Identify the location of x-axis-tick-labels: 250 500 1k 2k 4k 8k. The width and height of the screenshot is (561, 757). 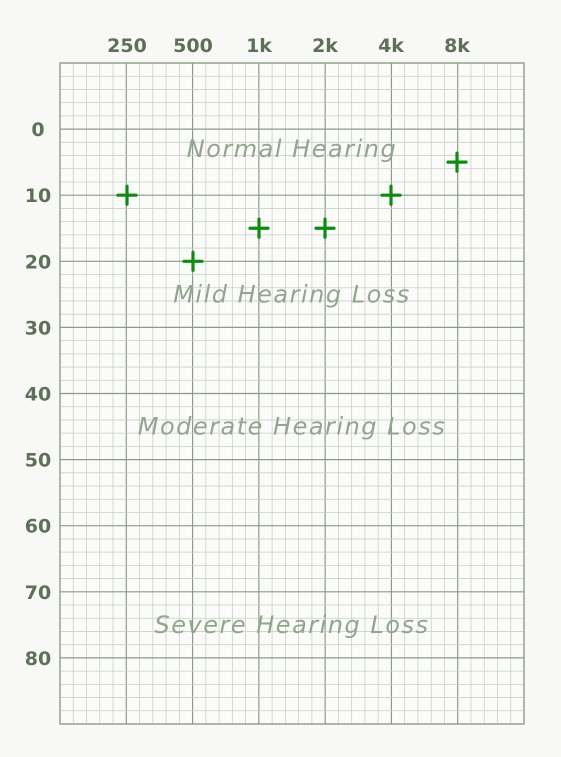
(288, 46).